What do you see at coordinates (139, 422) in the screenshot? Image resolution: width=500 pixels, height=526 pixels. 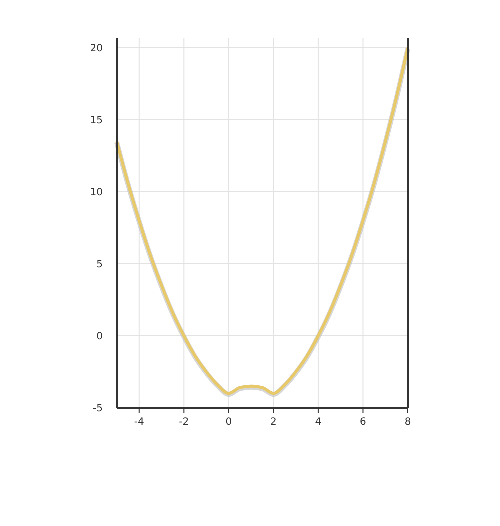 I see `x-tick-label: -4` at bounding box center [139, 422].